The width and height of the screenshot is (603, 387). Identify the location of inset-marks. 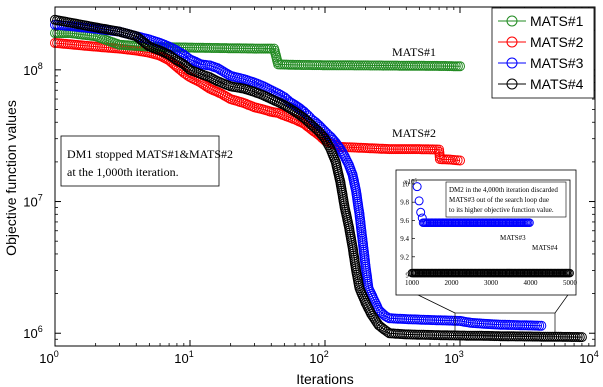
(490, 230).